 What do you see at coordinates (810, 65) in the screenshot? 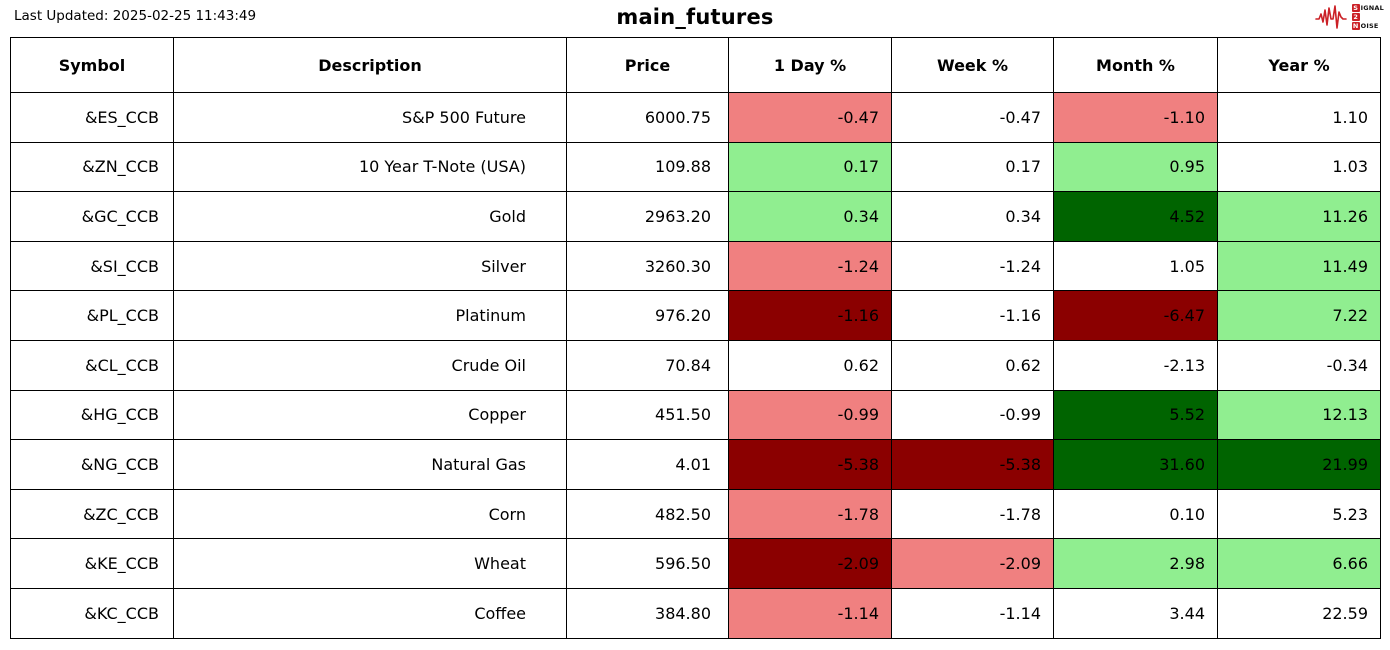
I see `col-header-1day: 1 Day %` at bounding box center [810, 65].